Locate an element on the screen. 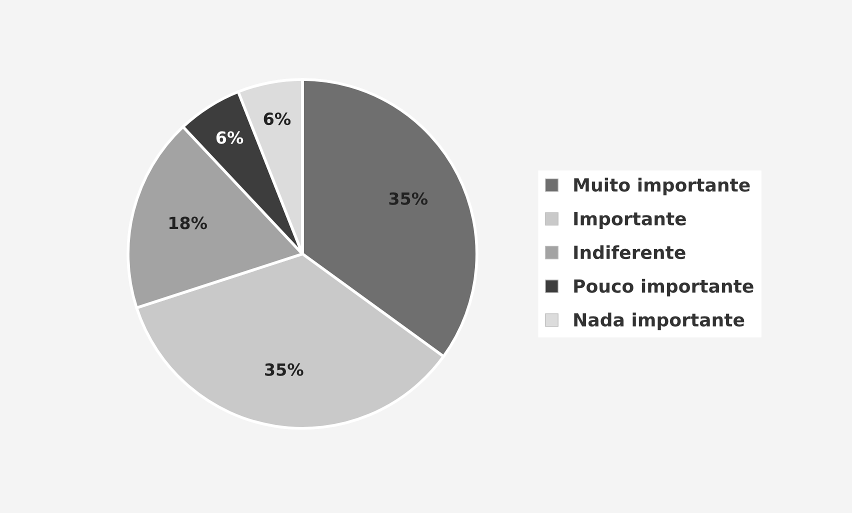 This screenshot has height=513, width=852. legend-label: Nada importante is located at coordinates (659, 321).